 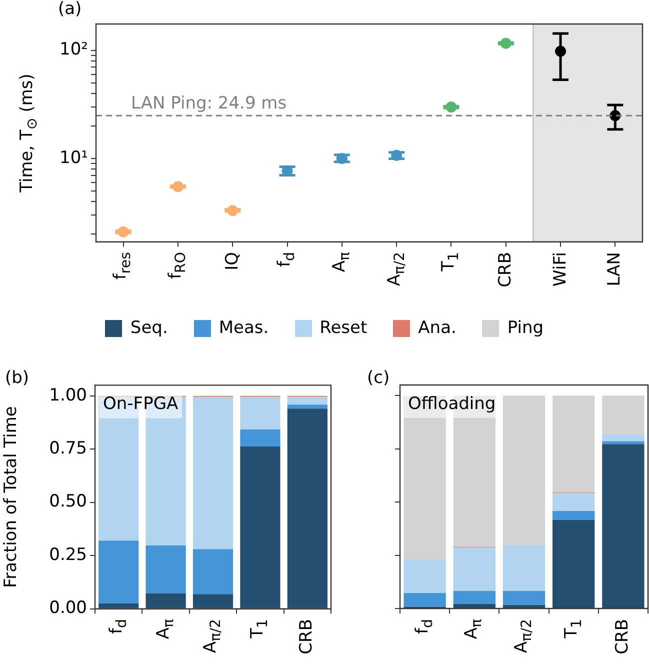 What do you see at coordinates (68, 554) in the screenshot?
I see `y-tick-label: 0.25` at bounding box center [68, 554].